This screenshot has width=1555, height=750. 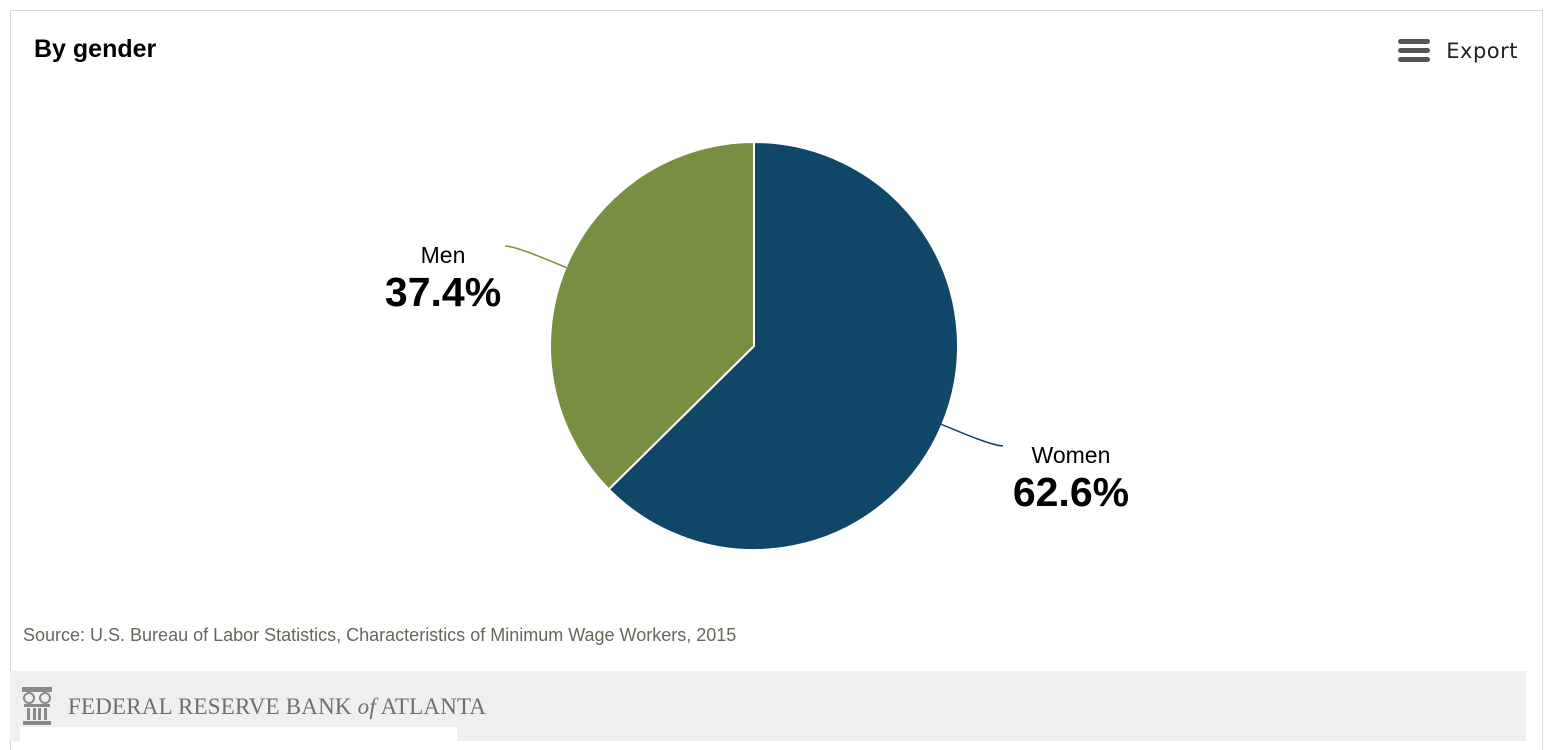 What do you see at coordinates (535, 257) in the screenshot?
I see `connector-men` at bounding box center [535, 257].